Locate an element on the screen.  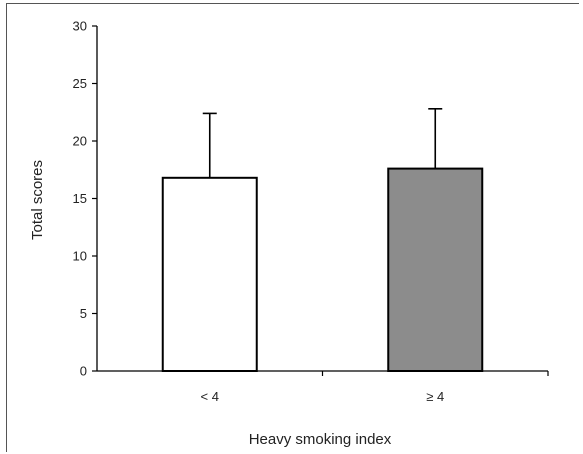
y-tick-label: 5 is located at coordinates (83, 313).